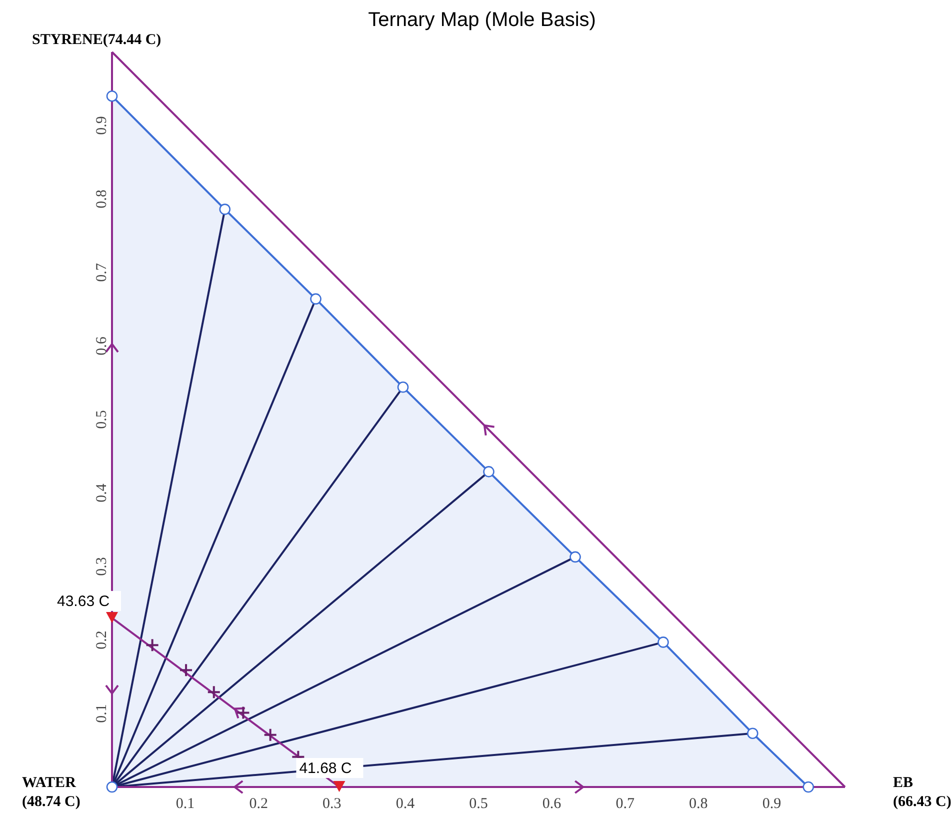  I want to click on x-tick-label: 0.8, so click(698, 804).